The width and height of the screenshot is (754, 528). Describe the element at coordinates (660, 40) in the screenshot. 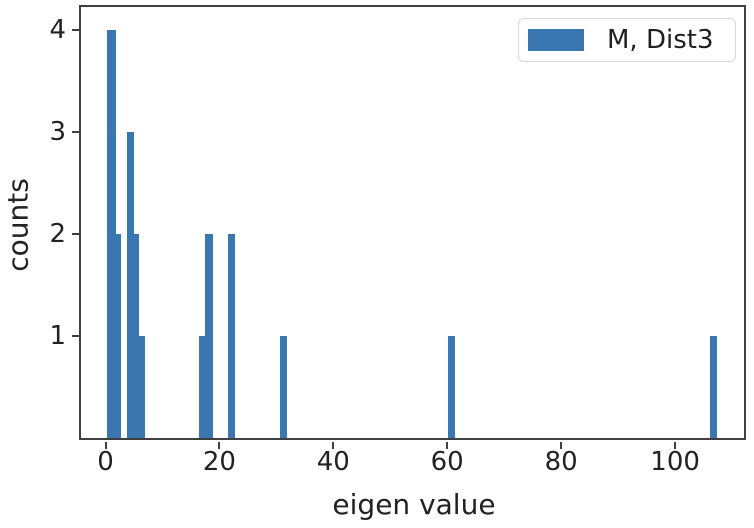

I see `legend-label: M, Dist3` at that location.